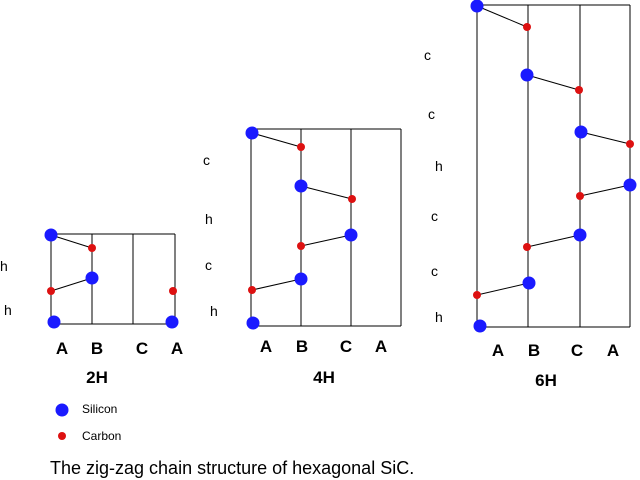 This screenshot has height=480, width=640. I want to click on legend-carbon-label: Carbon, so click(101, 436).